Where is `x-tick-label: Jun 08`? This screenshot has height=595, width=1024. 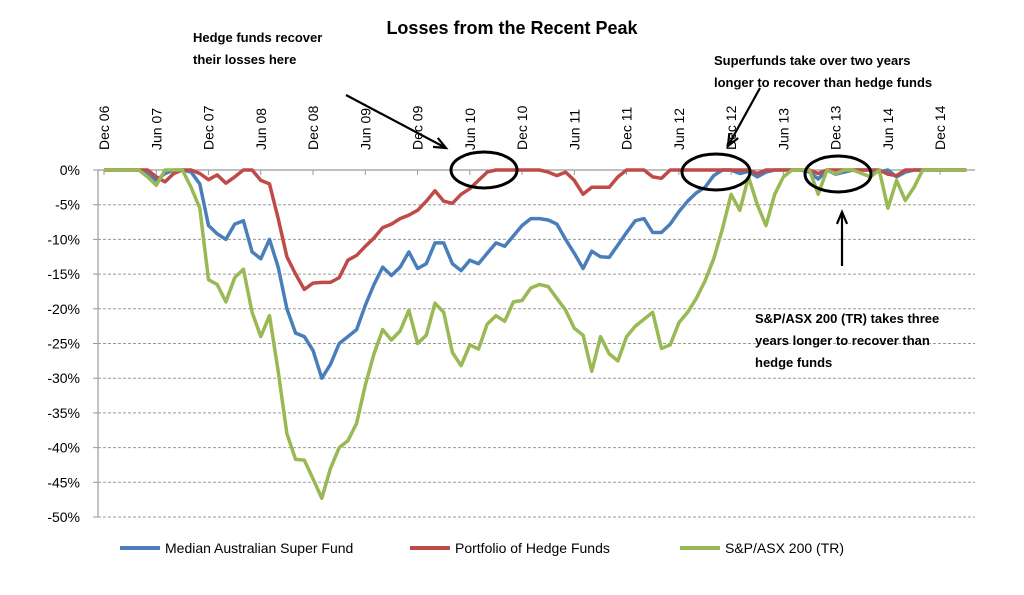 x-tick-label: Jun 08 is located at coordinates (261, 129).